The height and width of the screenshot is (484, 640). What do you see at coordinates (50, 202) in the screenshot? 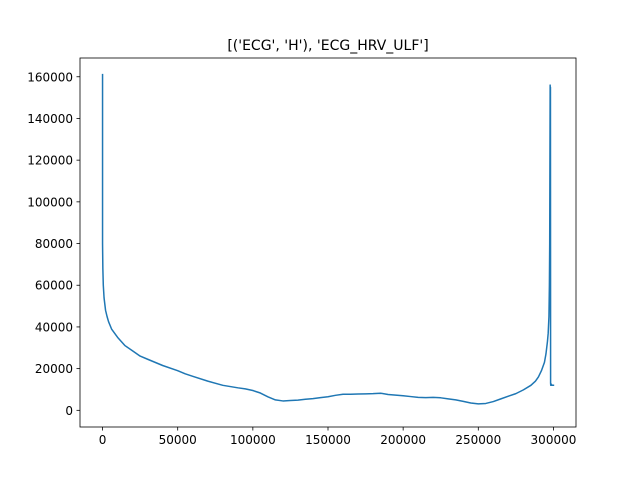
I see `y-tick-label: 100000` at bounding box center [50, 202].